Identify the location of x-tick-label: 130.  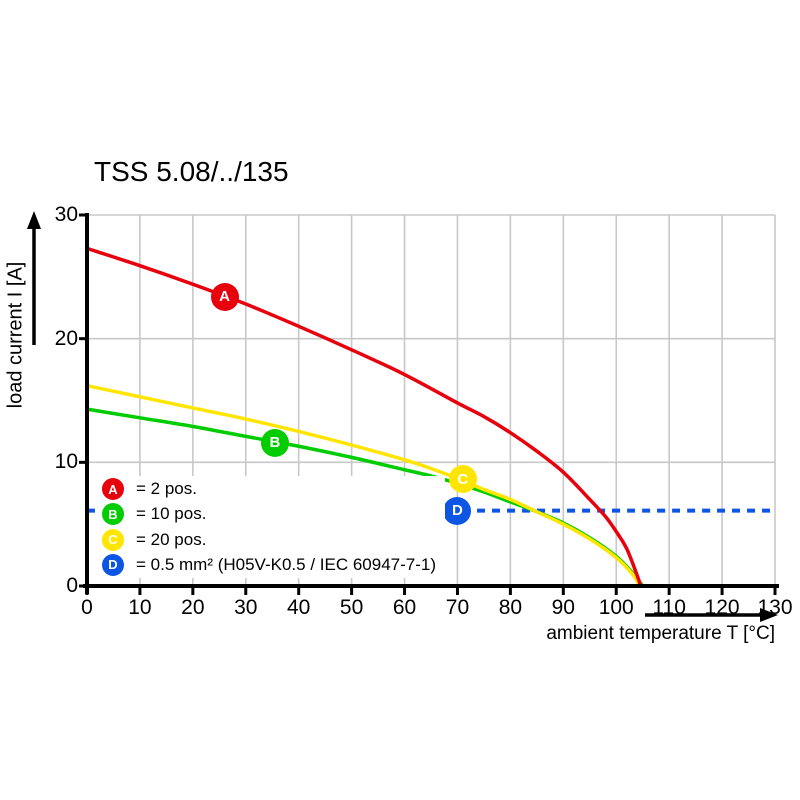
(775, 607).